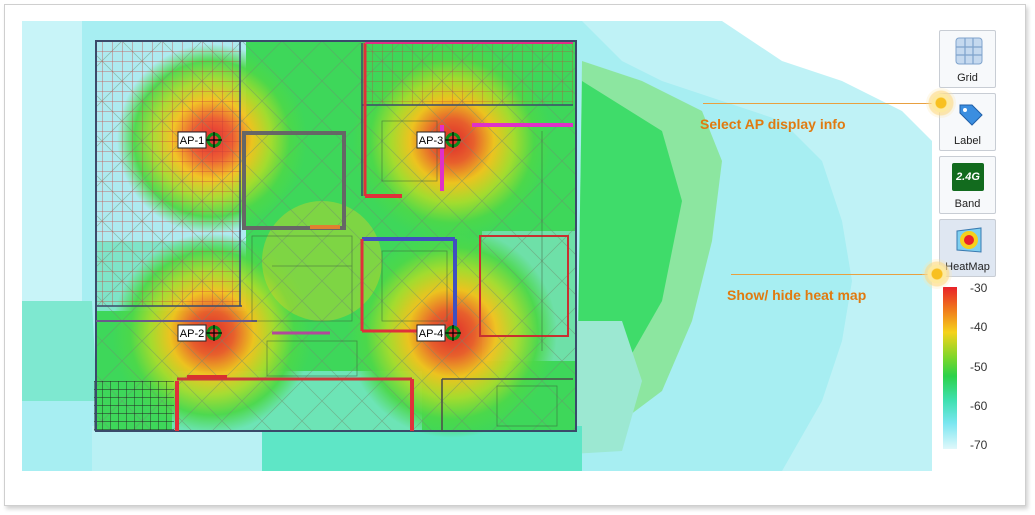  Describe the element at coordinates (821, 103) in the screenshot. I see `callout-line-ap-info` at that location.